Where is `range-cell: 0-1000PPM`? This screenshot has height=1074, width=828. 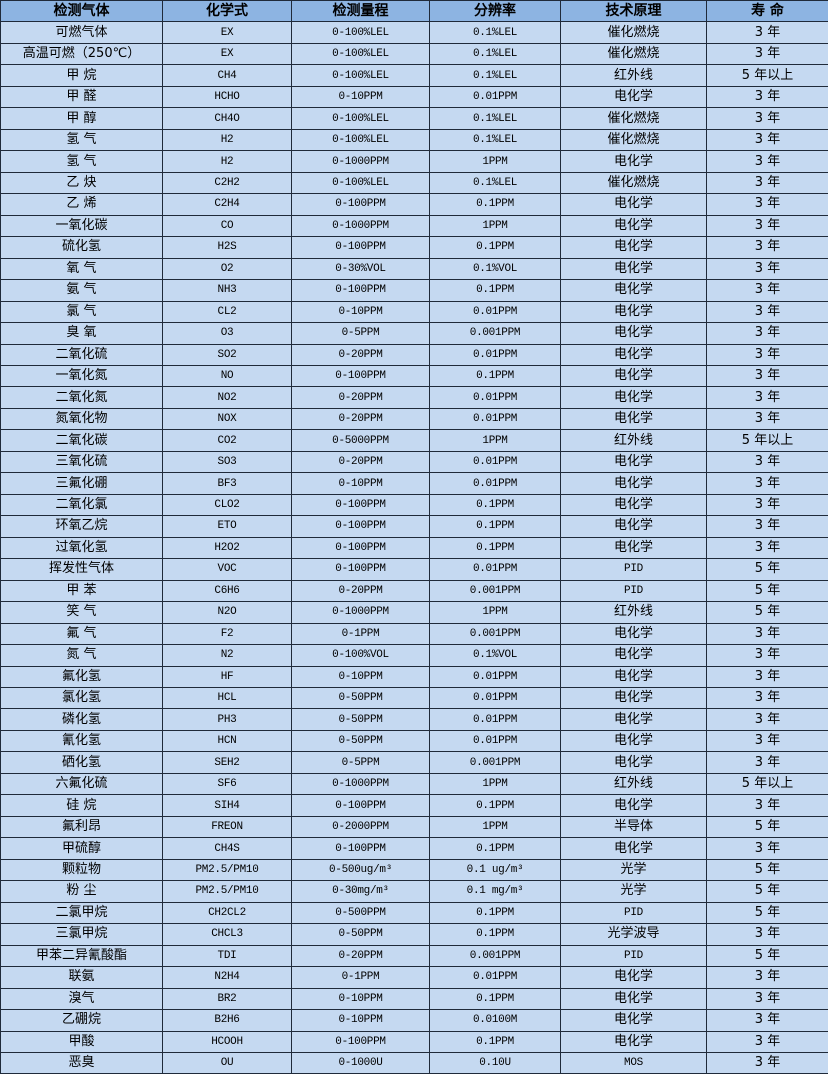
range-cell: 0-1000PPM is located at coordinates (360, 612).